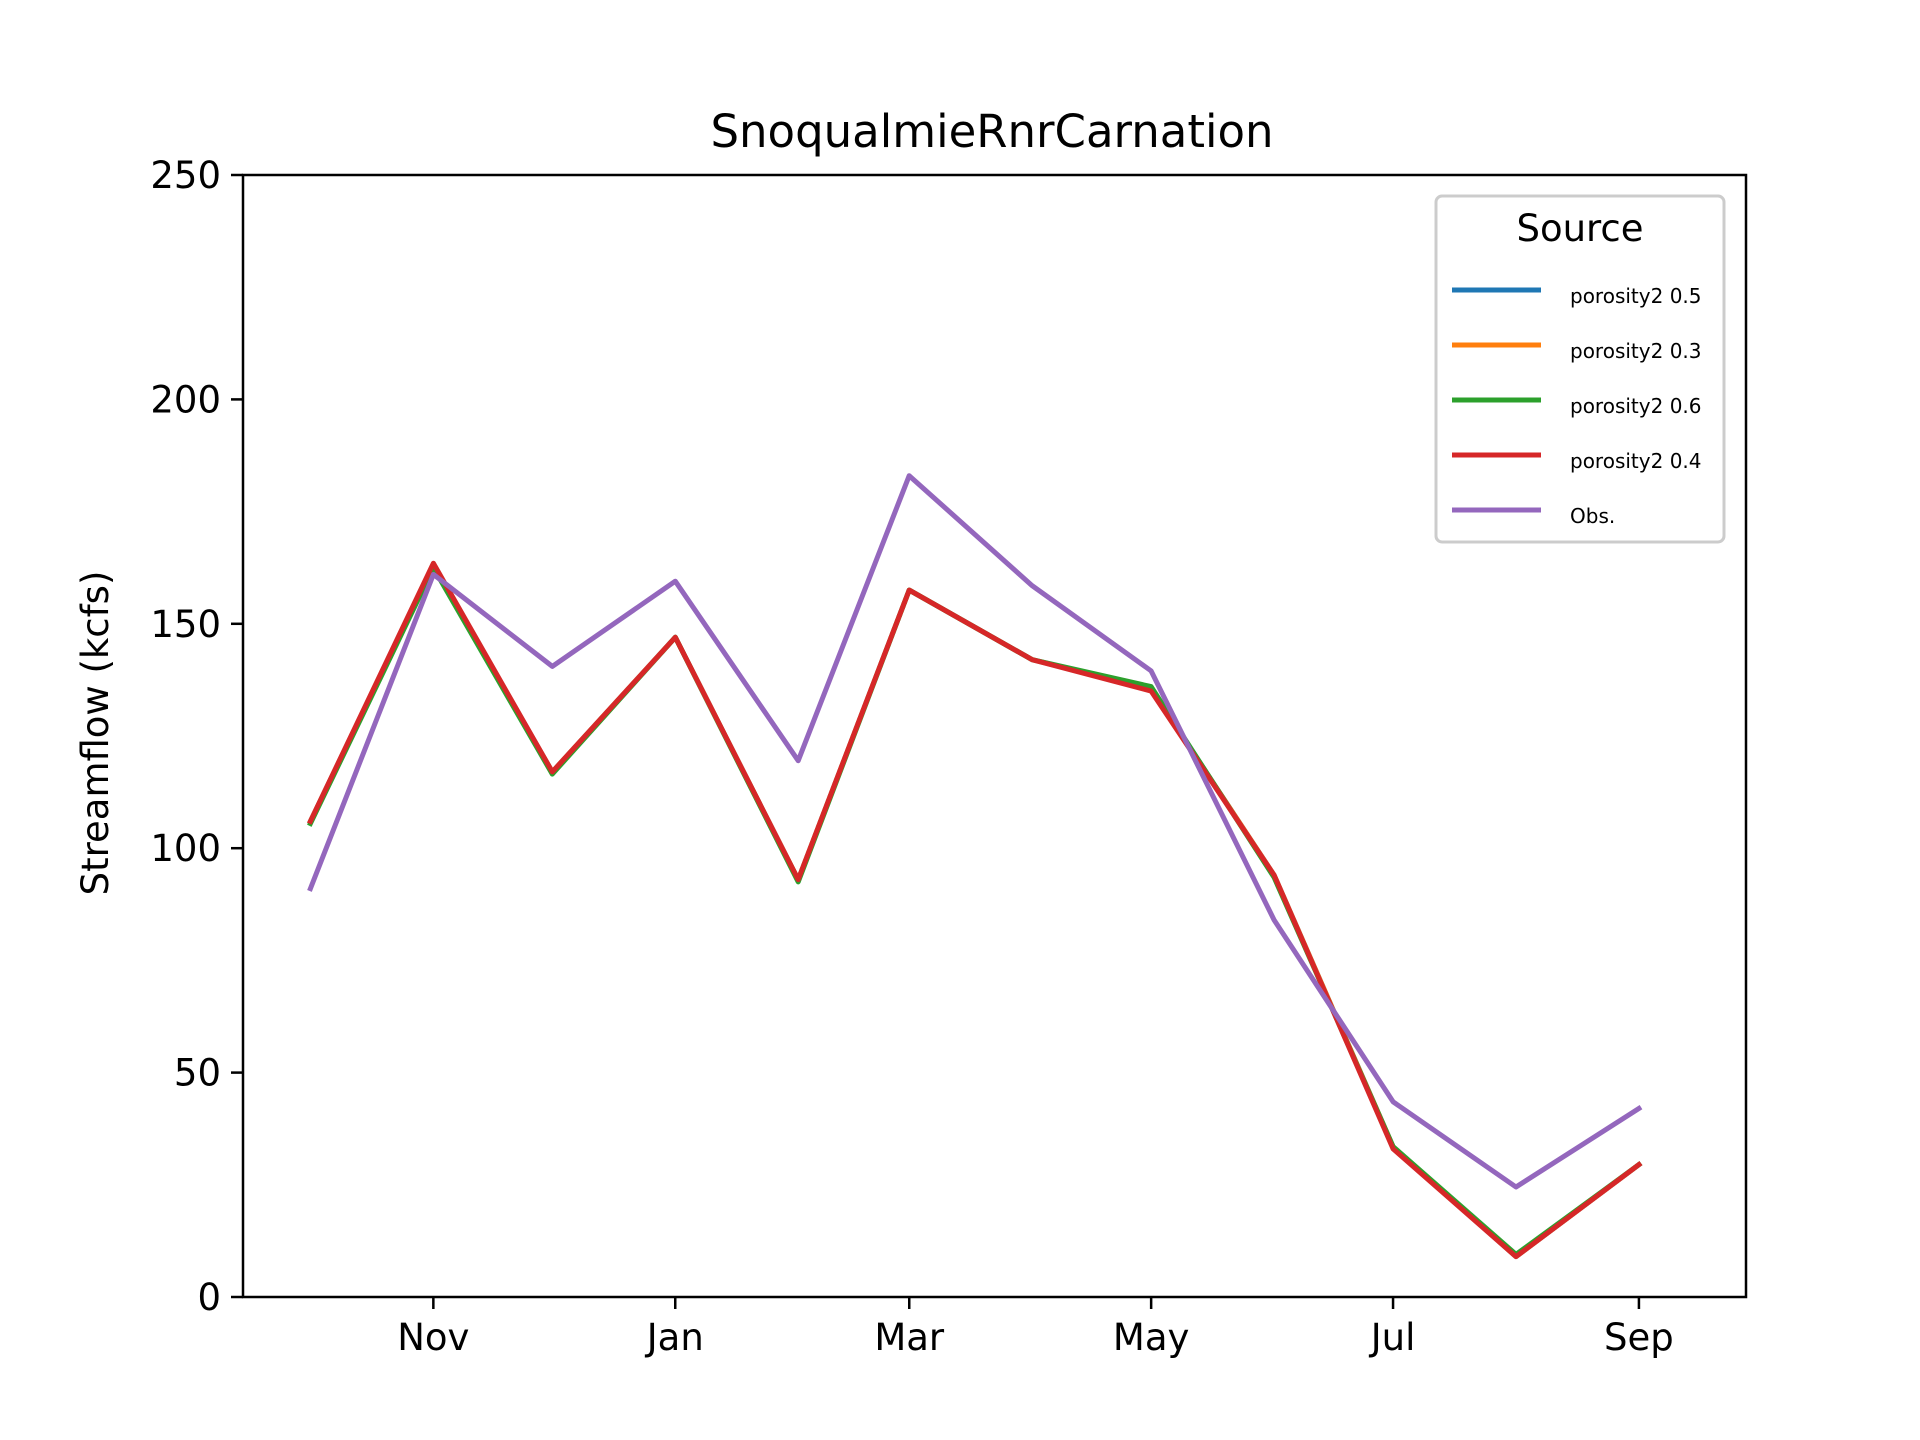  What do you see at coordinates (1636, 296) in the screenshot?
I see `legend-label-0: porosity2 0.5` at bounding box center [1636, 296].